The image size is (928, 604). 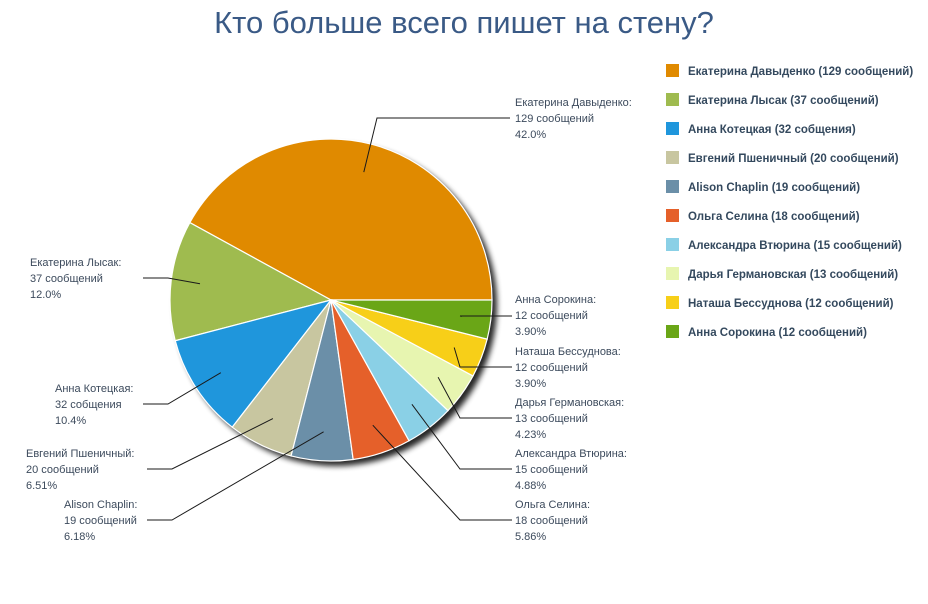 What do you see at coordinates (772, 130) in the screenshot?
I see `legend-item-label: Анна Котецкая (32 собщения)` at bounding box center [772, 130].